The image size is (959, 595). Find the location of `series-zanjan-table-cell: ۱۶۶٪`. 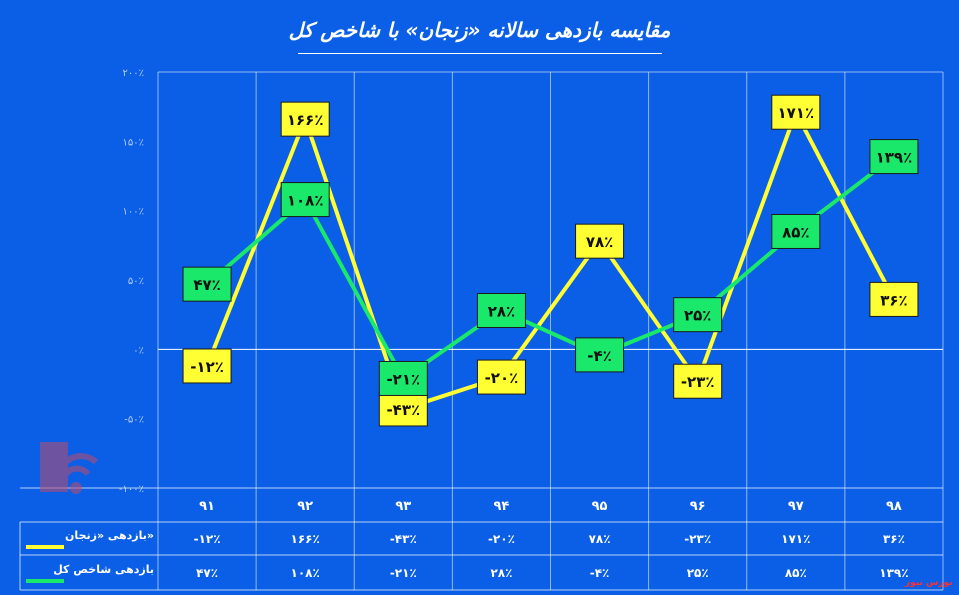

series-zanjan-table-cell: ۱۶۶٪ is located at coordinates (305, 539).